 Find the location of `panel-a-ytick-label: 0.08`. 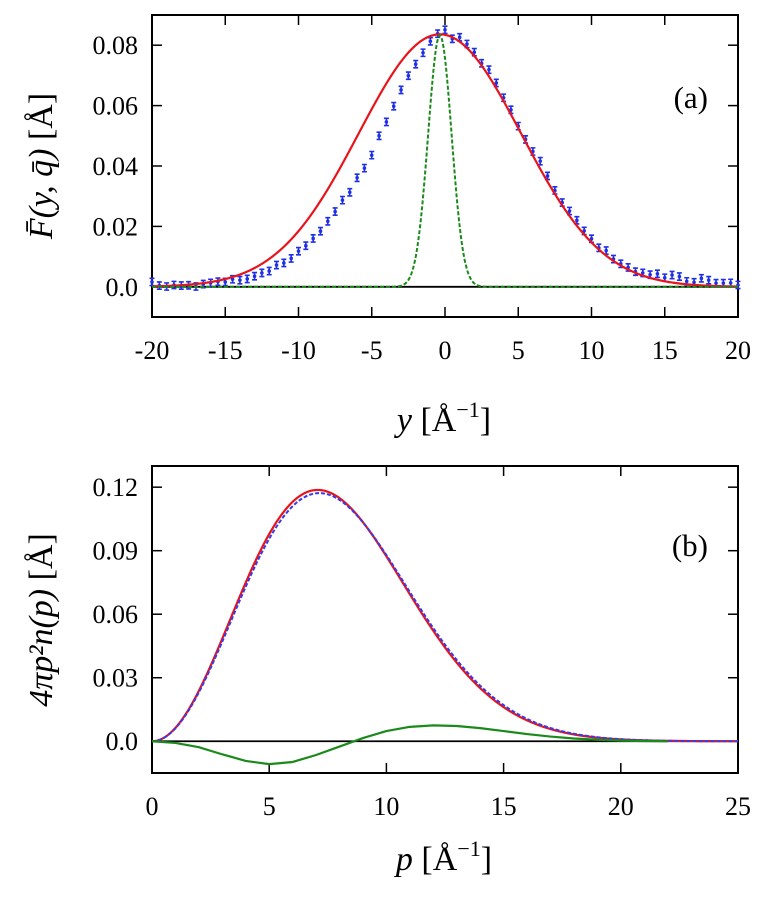

panel-a-ytick-label: 0.08 is located at coordinates (116, 45).